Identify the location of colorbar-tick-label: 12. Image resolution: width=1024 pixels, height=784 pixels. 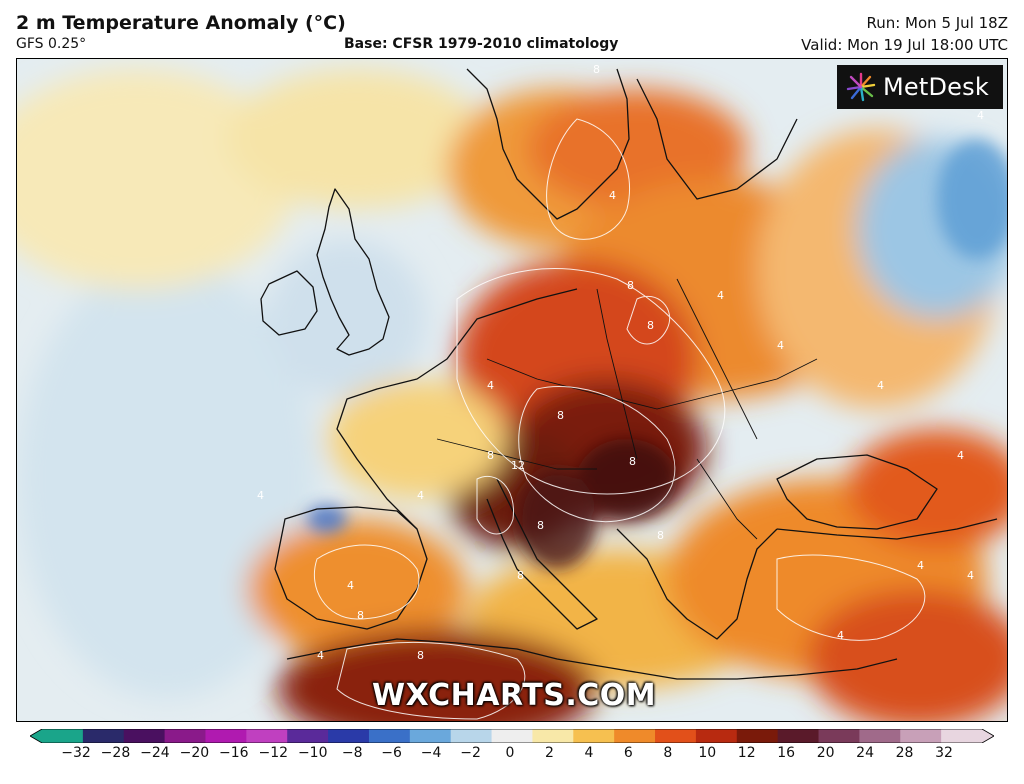
(746, 753).